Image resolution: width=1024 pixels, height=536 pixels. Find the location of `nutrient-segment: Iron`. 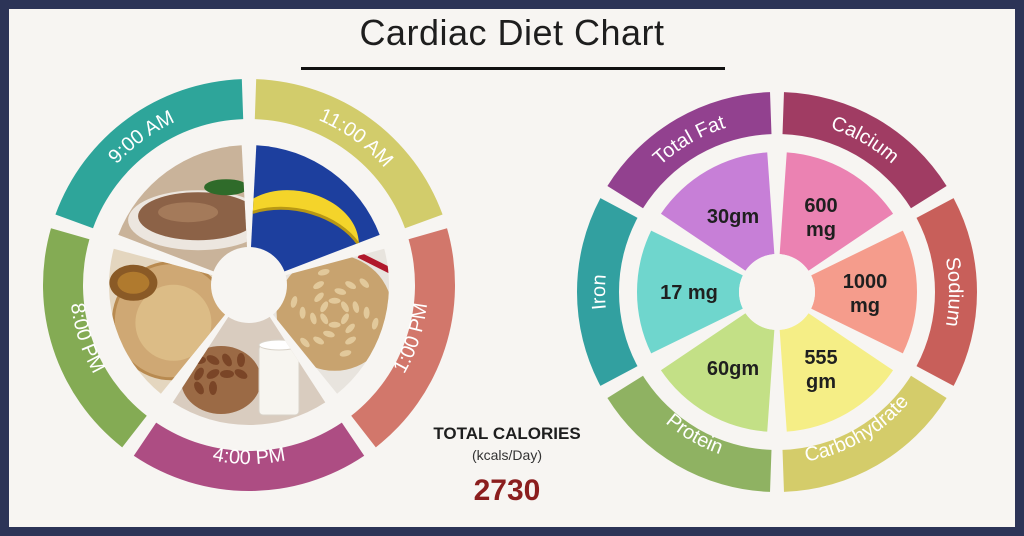

nutrient-segment: Iron is located at coordinates (607, 292).